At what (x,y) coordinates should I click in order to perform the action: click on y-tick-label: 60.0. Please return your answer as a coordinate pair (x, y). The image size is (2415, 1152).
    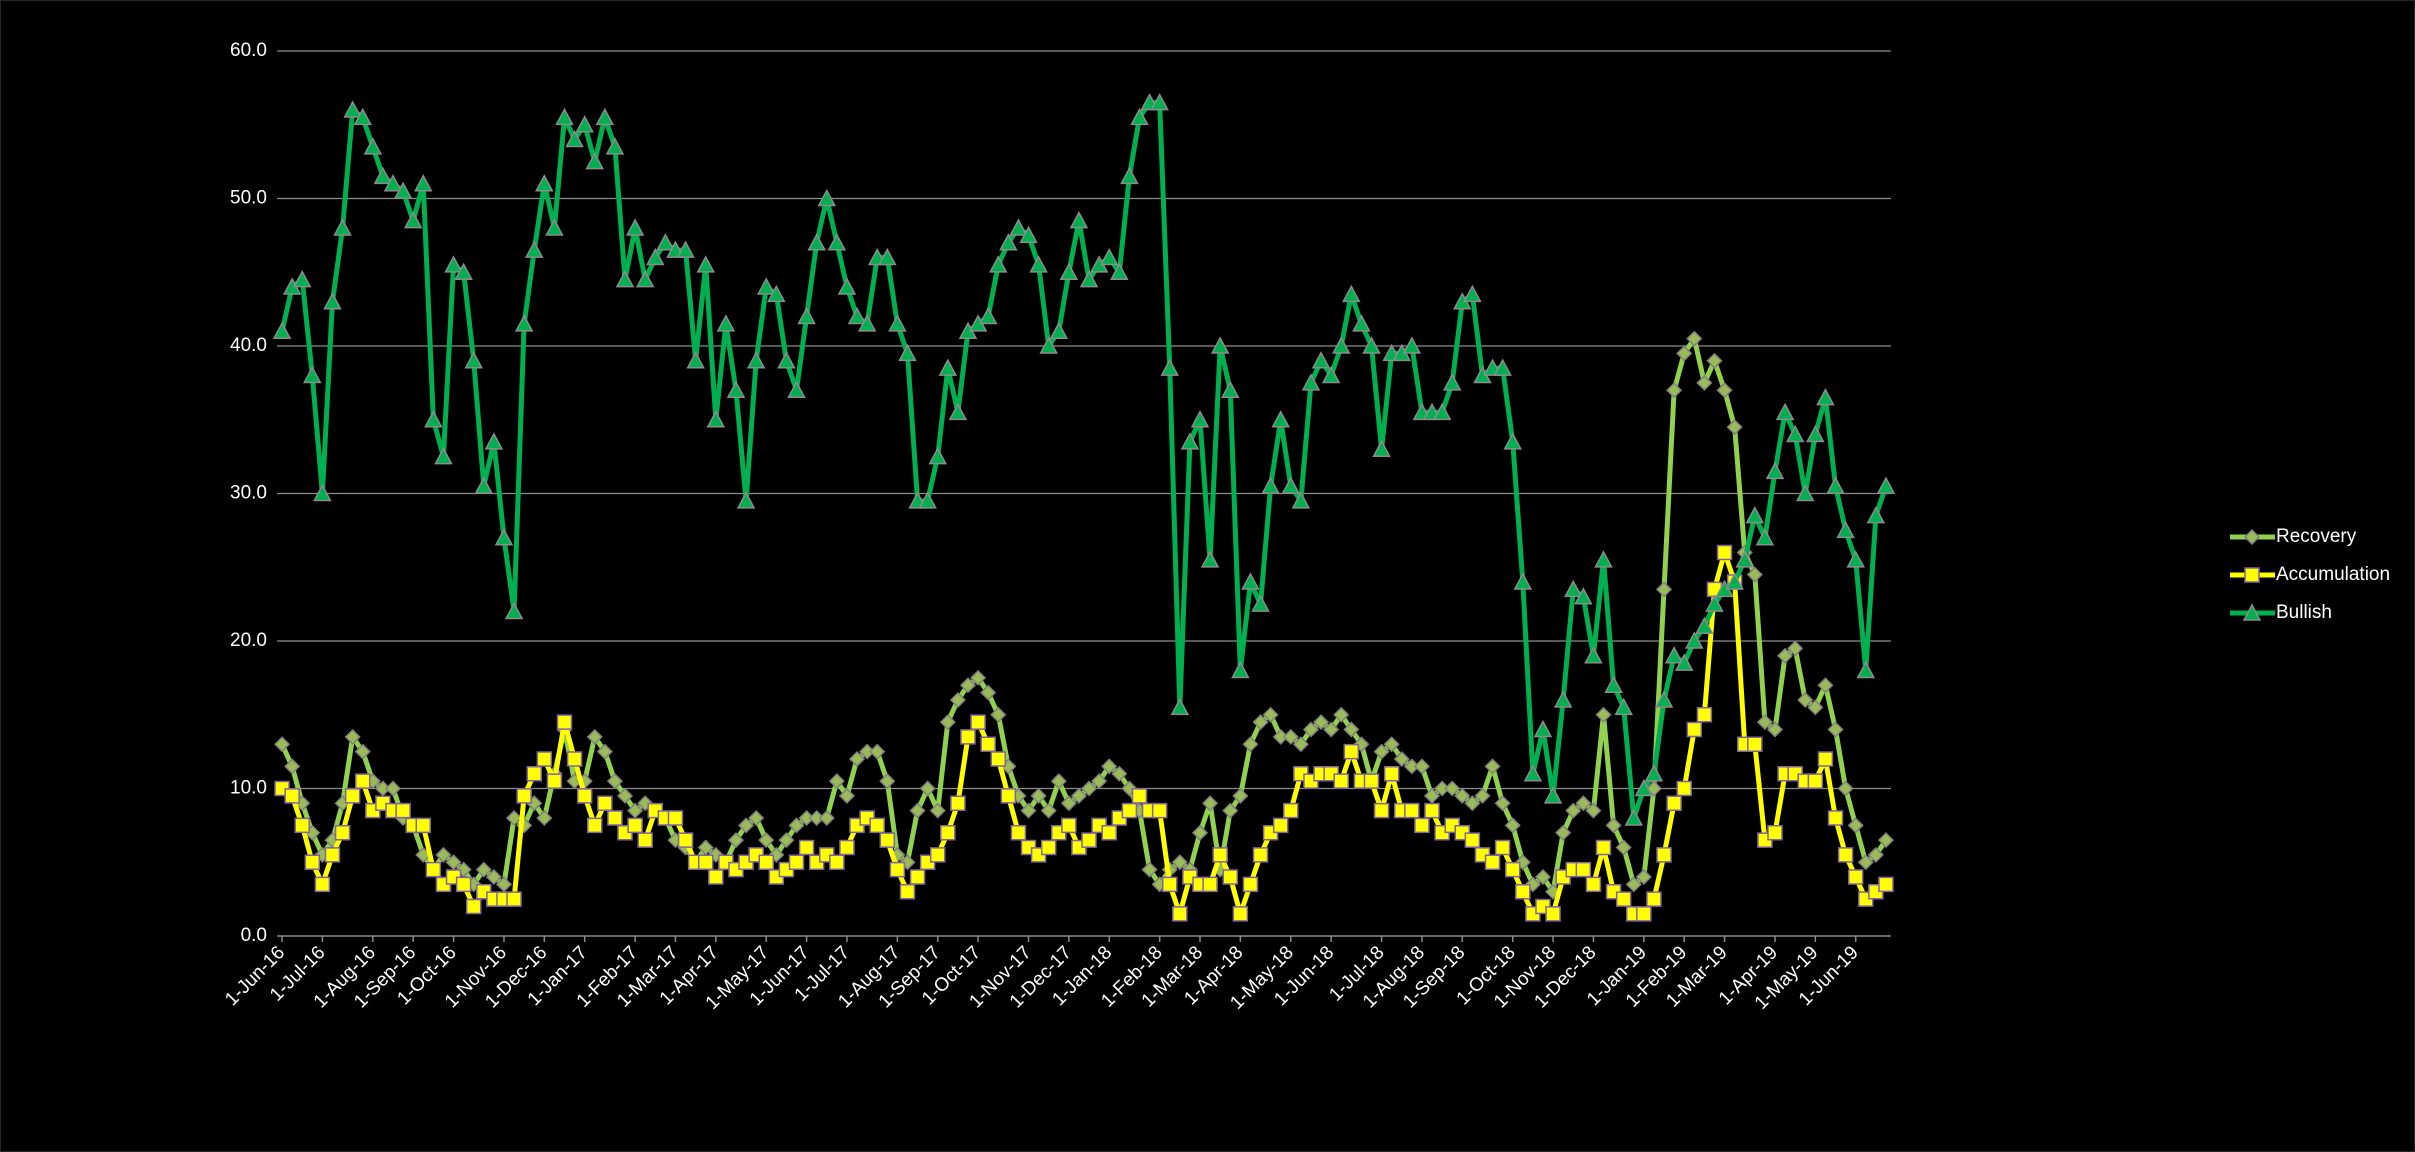
    Looking at the image, I should click on (248, 50).